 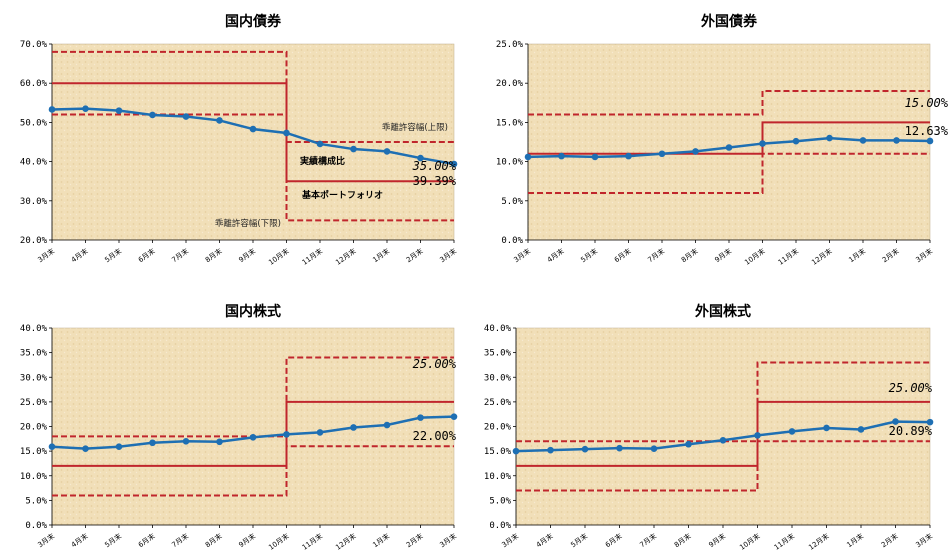 I want to click on y-tick-label: 50.0%, so click(x=34, y=123).